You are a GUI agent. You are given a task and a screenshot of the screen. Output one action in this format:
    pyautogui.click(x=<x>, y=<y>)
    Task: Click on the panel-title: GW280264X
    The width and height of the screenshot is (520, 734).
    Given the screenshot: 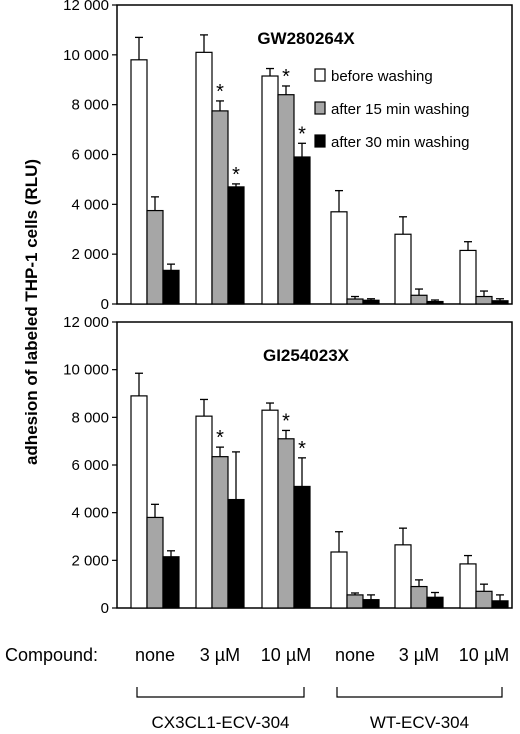 What is the action you would take?
    pyautogui.click(x=306, y=38)
    